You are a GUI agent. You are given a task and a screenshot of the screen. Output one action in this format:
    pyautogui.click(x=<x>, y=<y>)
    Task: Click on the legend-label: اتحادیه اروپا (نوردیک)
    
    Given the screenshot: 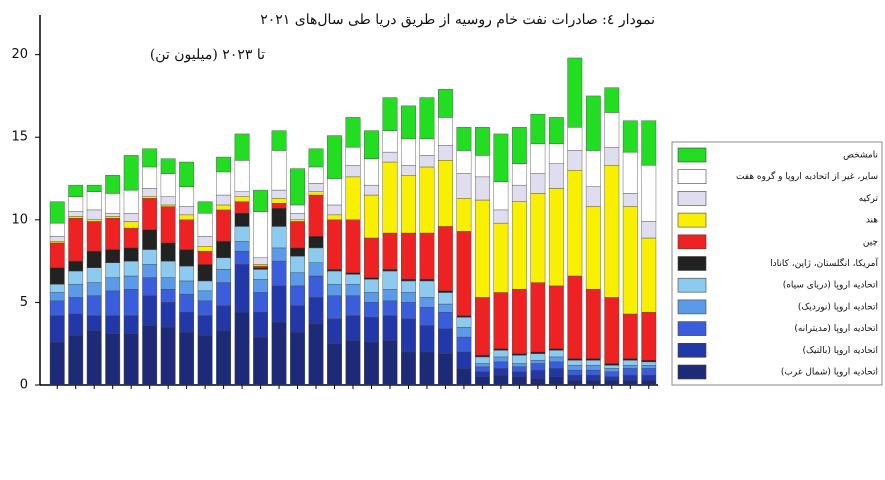 What is the action you would take?
    pyautogui.click(x=838, y=307)
    